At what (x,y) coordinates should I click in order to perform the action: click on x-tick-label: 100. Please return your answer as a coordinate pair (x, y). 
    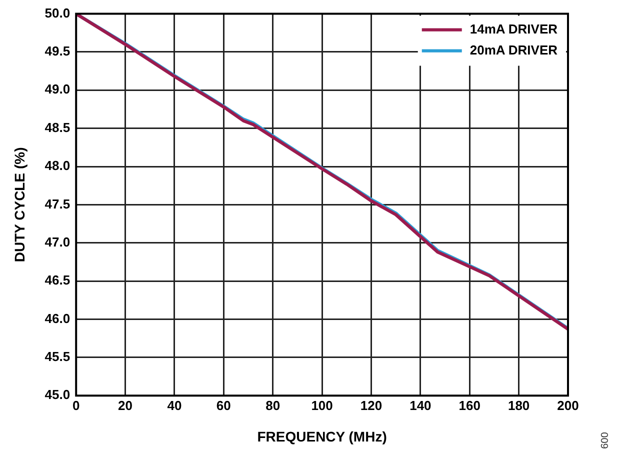
    Looking at the image, I should click on (322, 405).